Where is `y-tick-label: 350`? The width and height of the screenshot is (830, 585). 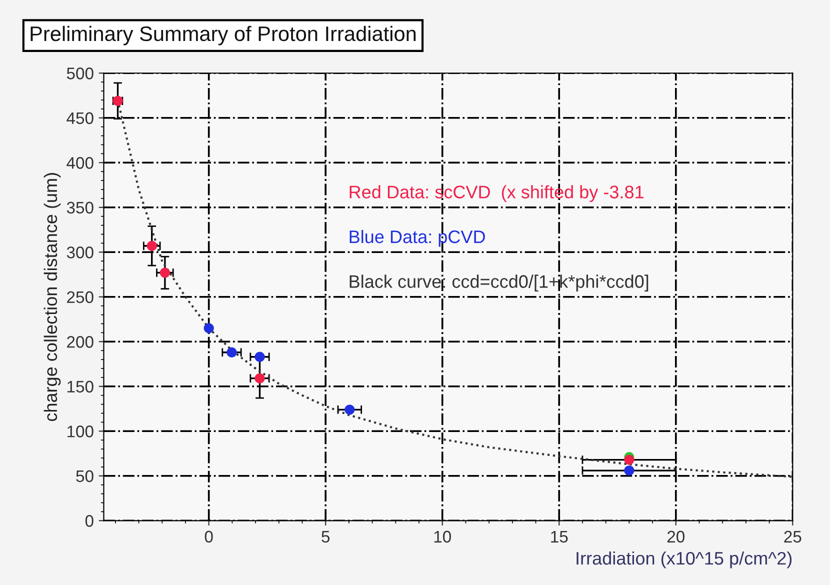
y-tick-label: 350 is located at coordinates (80, 208).